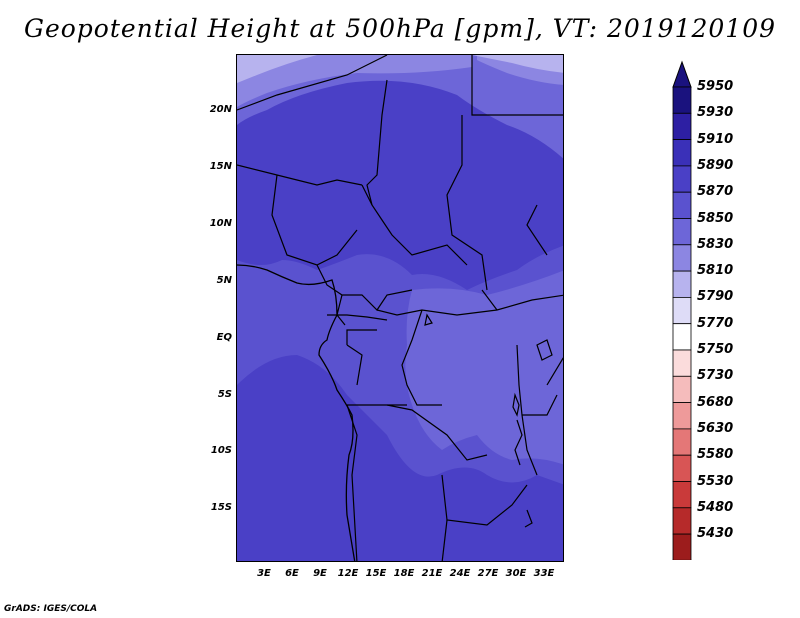  What do you see at coordinates (715, 481) in the screenshot?
I see `colorbar-tick-label: 5530` at bounding box center [715, 481].